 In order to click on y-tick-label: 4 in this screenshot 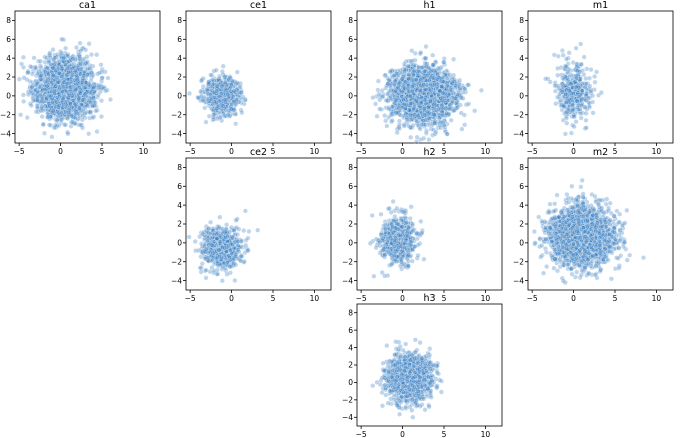, I will do `click(179, 58)`.